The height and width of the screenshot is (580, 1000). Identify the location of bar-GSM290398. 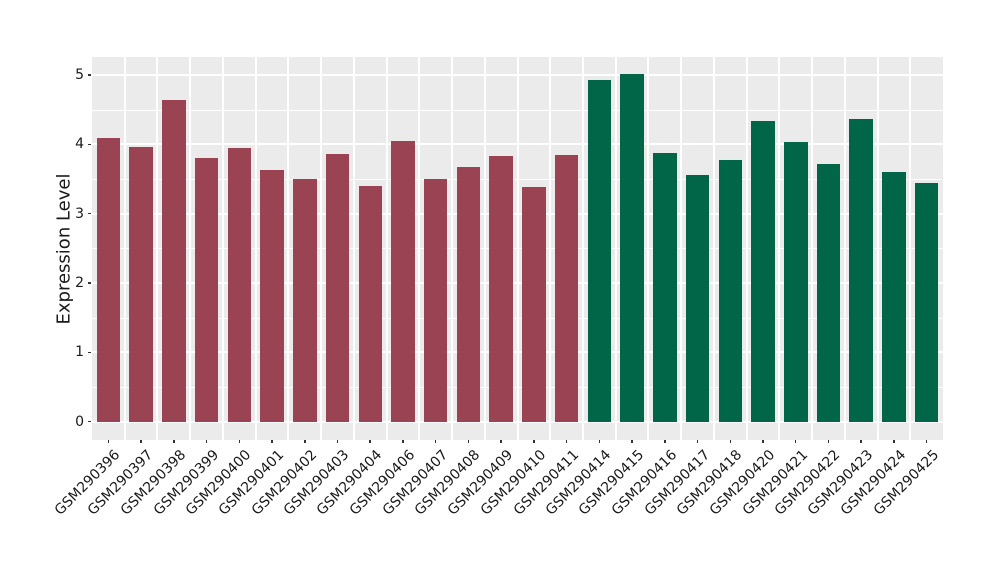
(174, 261).